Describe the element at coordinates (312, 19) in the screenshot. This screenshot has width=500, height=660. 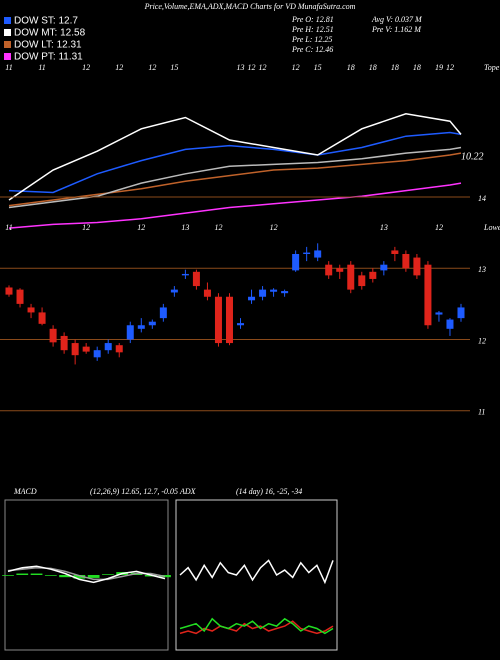
I see `stat: Pre O: 12.81` at that location.